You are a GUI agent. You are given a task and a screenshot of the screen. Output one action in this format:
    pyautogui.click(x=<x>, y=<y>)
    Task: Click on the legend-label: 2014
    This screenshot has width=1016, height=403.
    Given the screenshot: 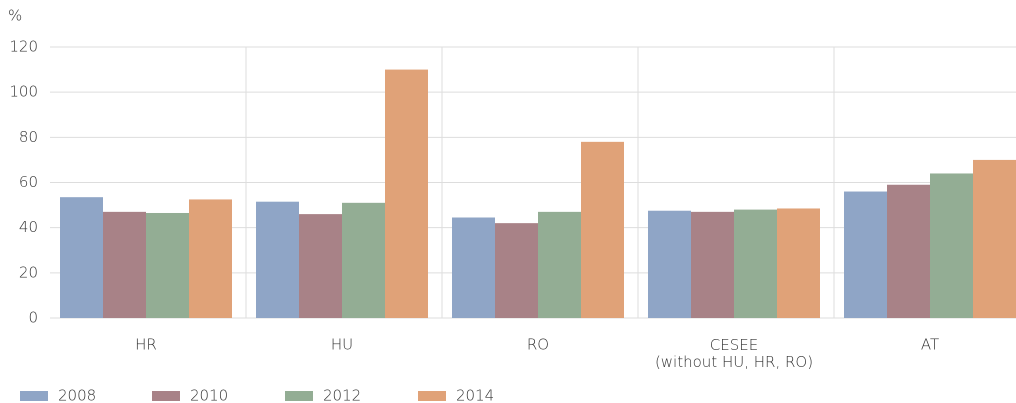 What is the action you would take?
    pyautogui.click(x=475, y=395)
    